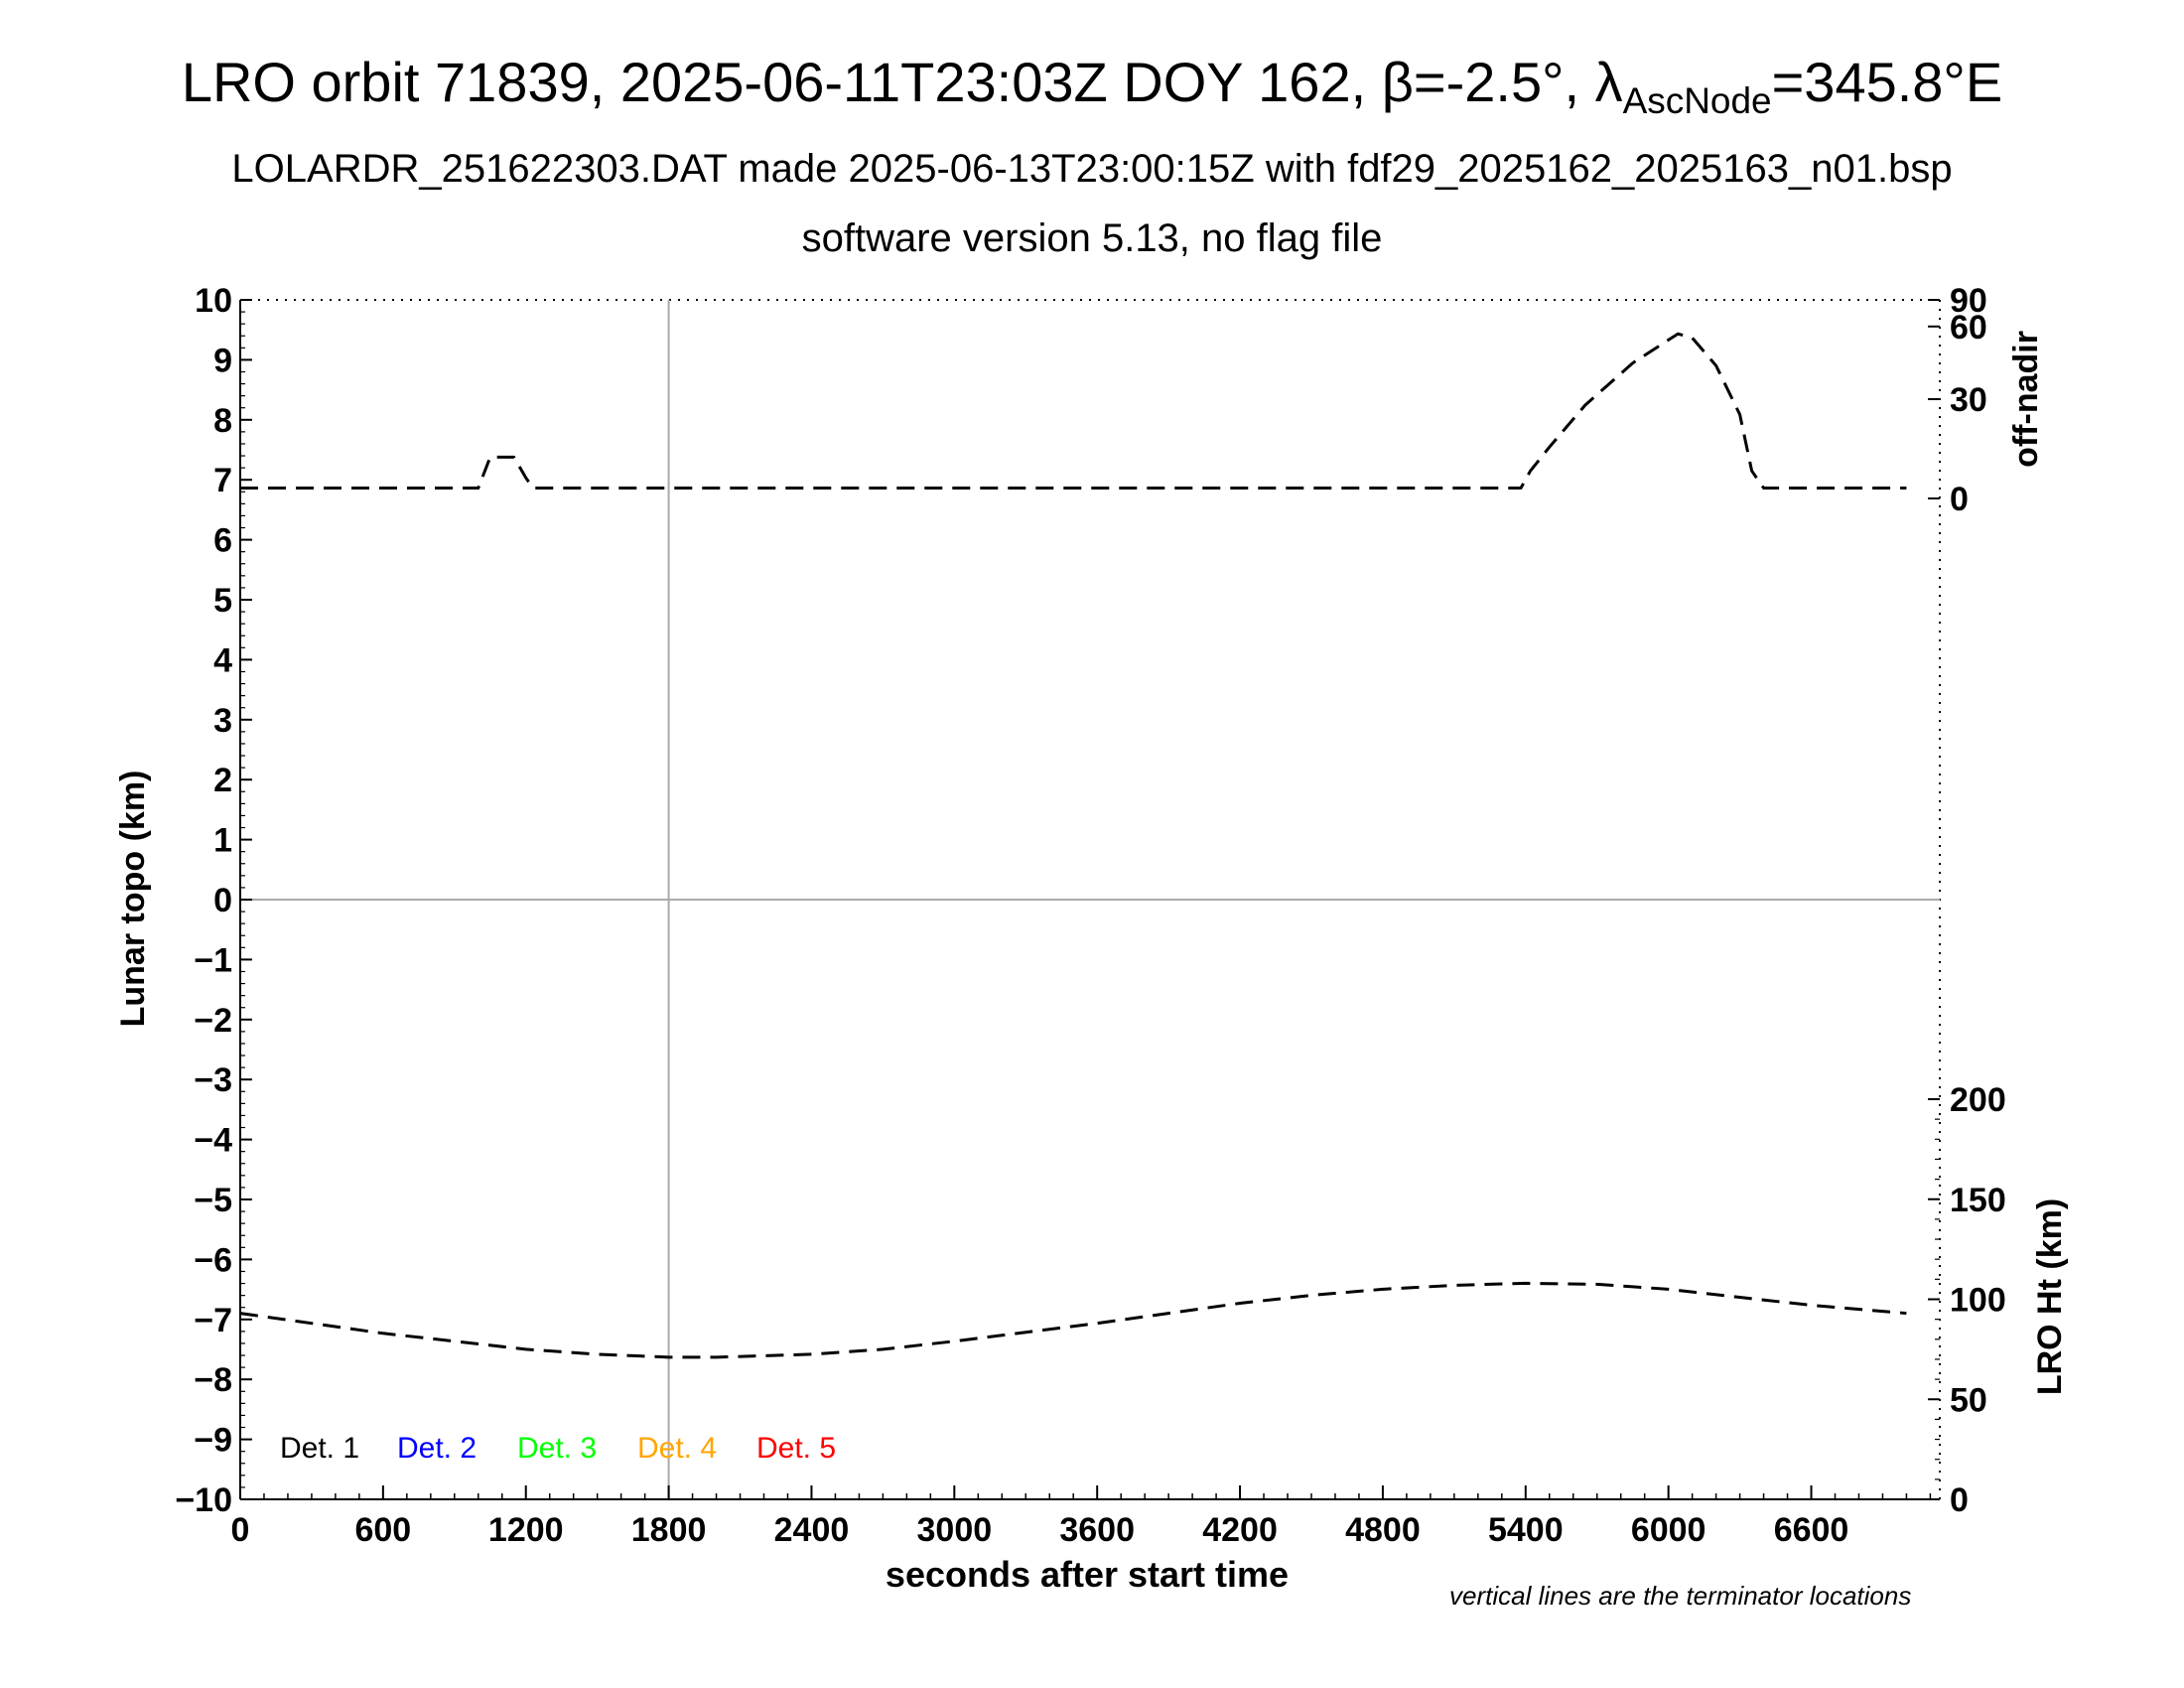 The width and height of the screenshot is (2184, 1688). I want to click on legend-entry-det4: Det. 4, so click(677, 1448).